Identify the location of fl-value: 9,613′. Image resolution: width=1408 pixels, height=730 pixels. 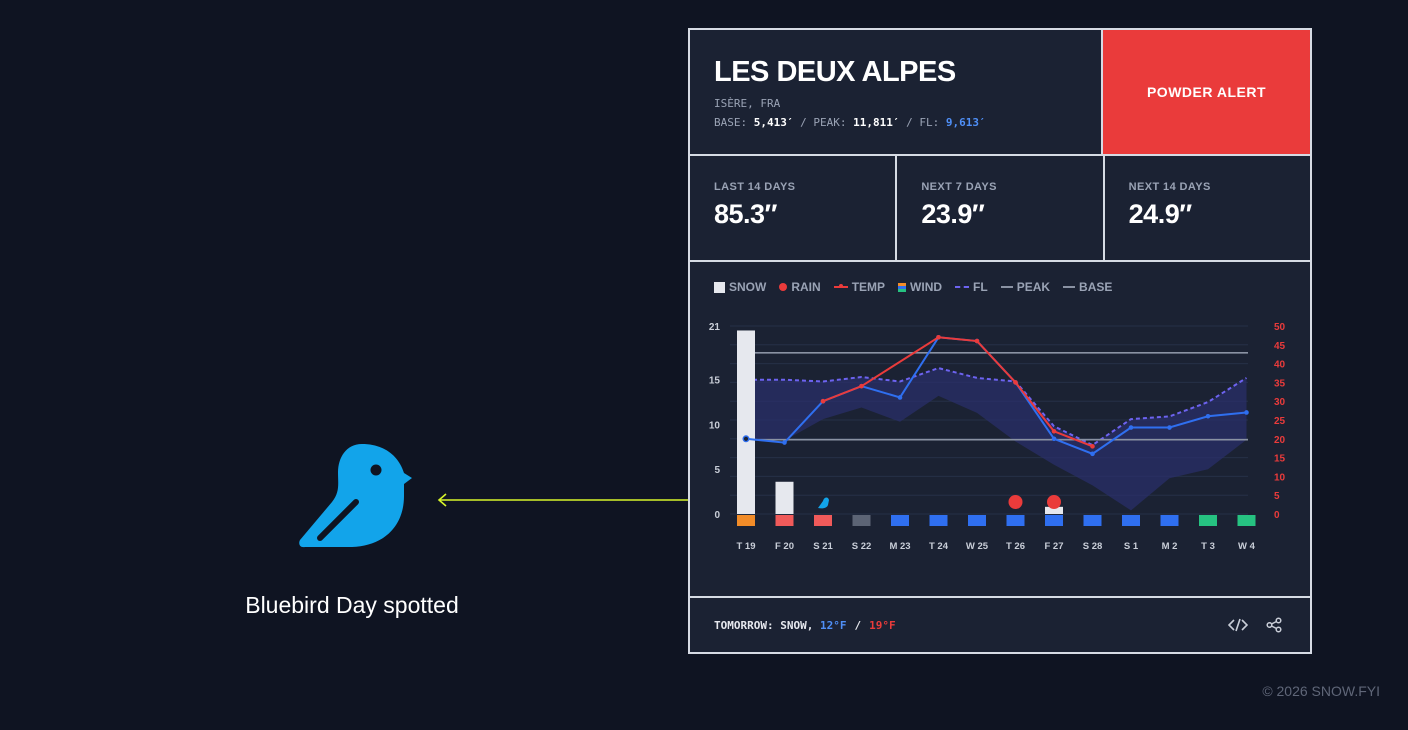
(965, 122).